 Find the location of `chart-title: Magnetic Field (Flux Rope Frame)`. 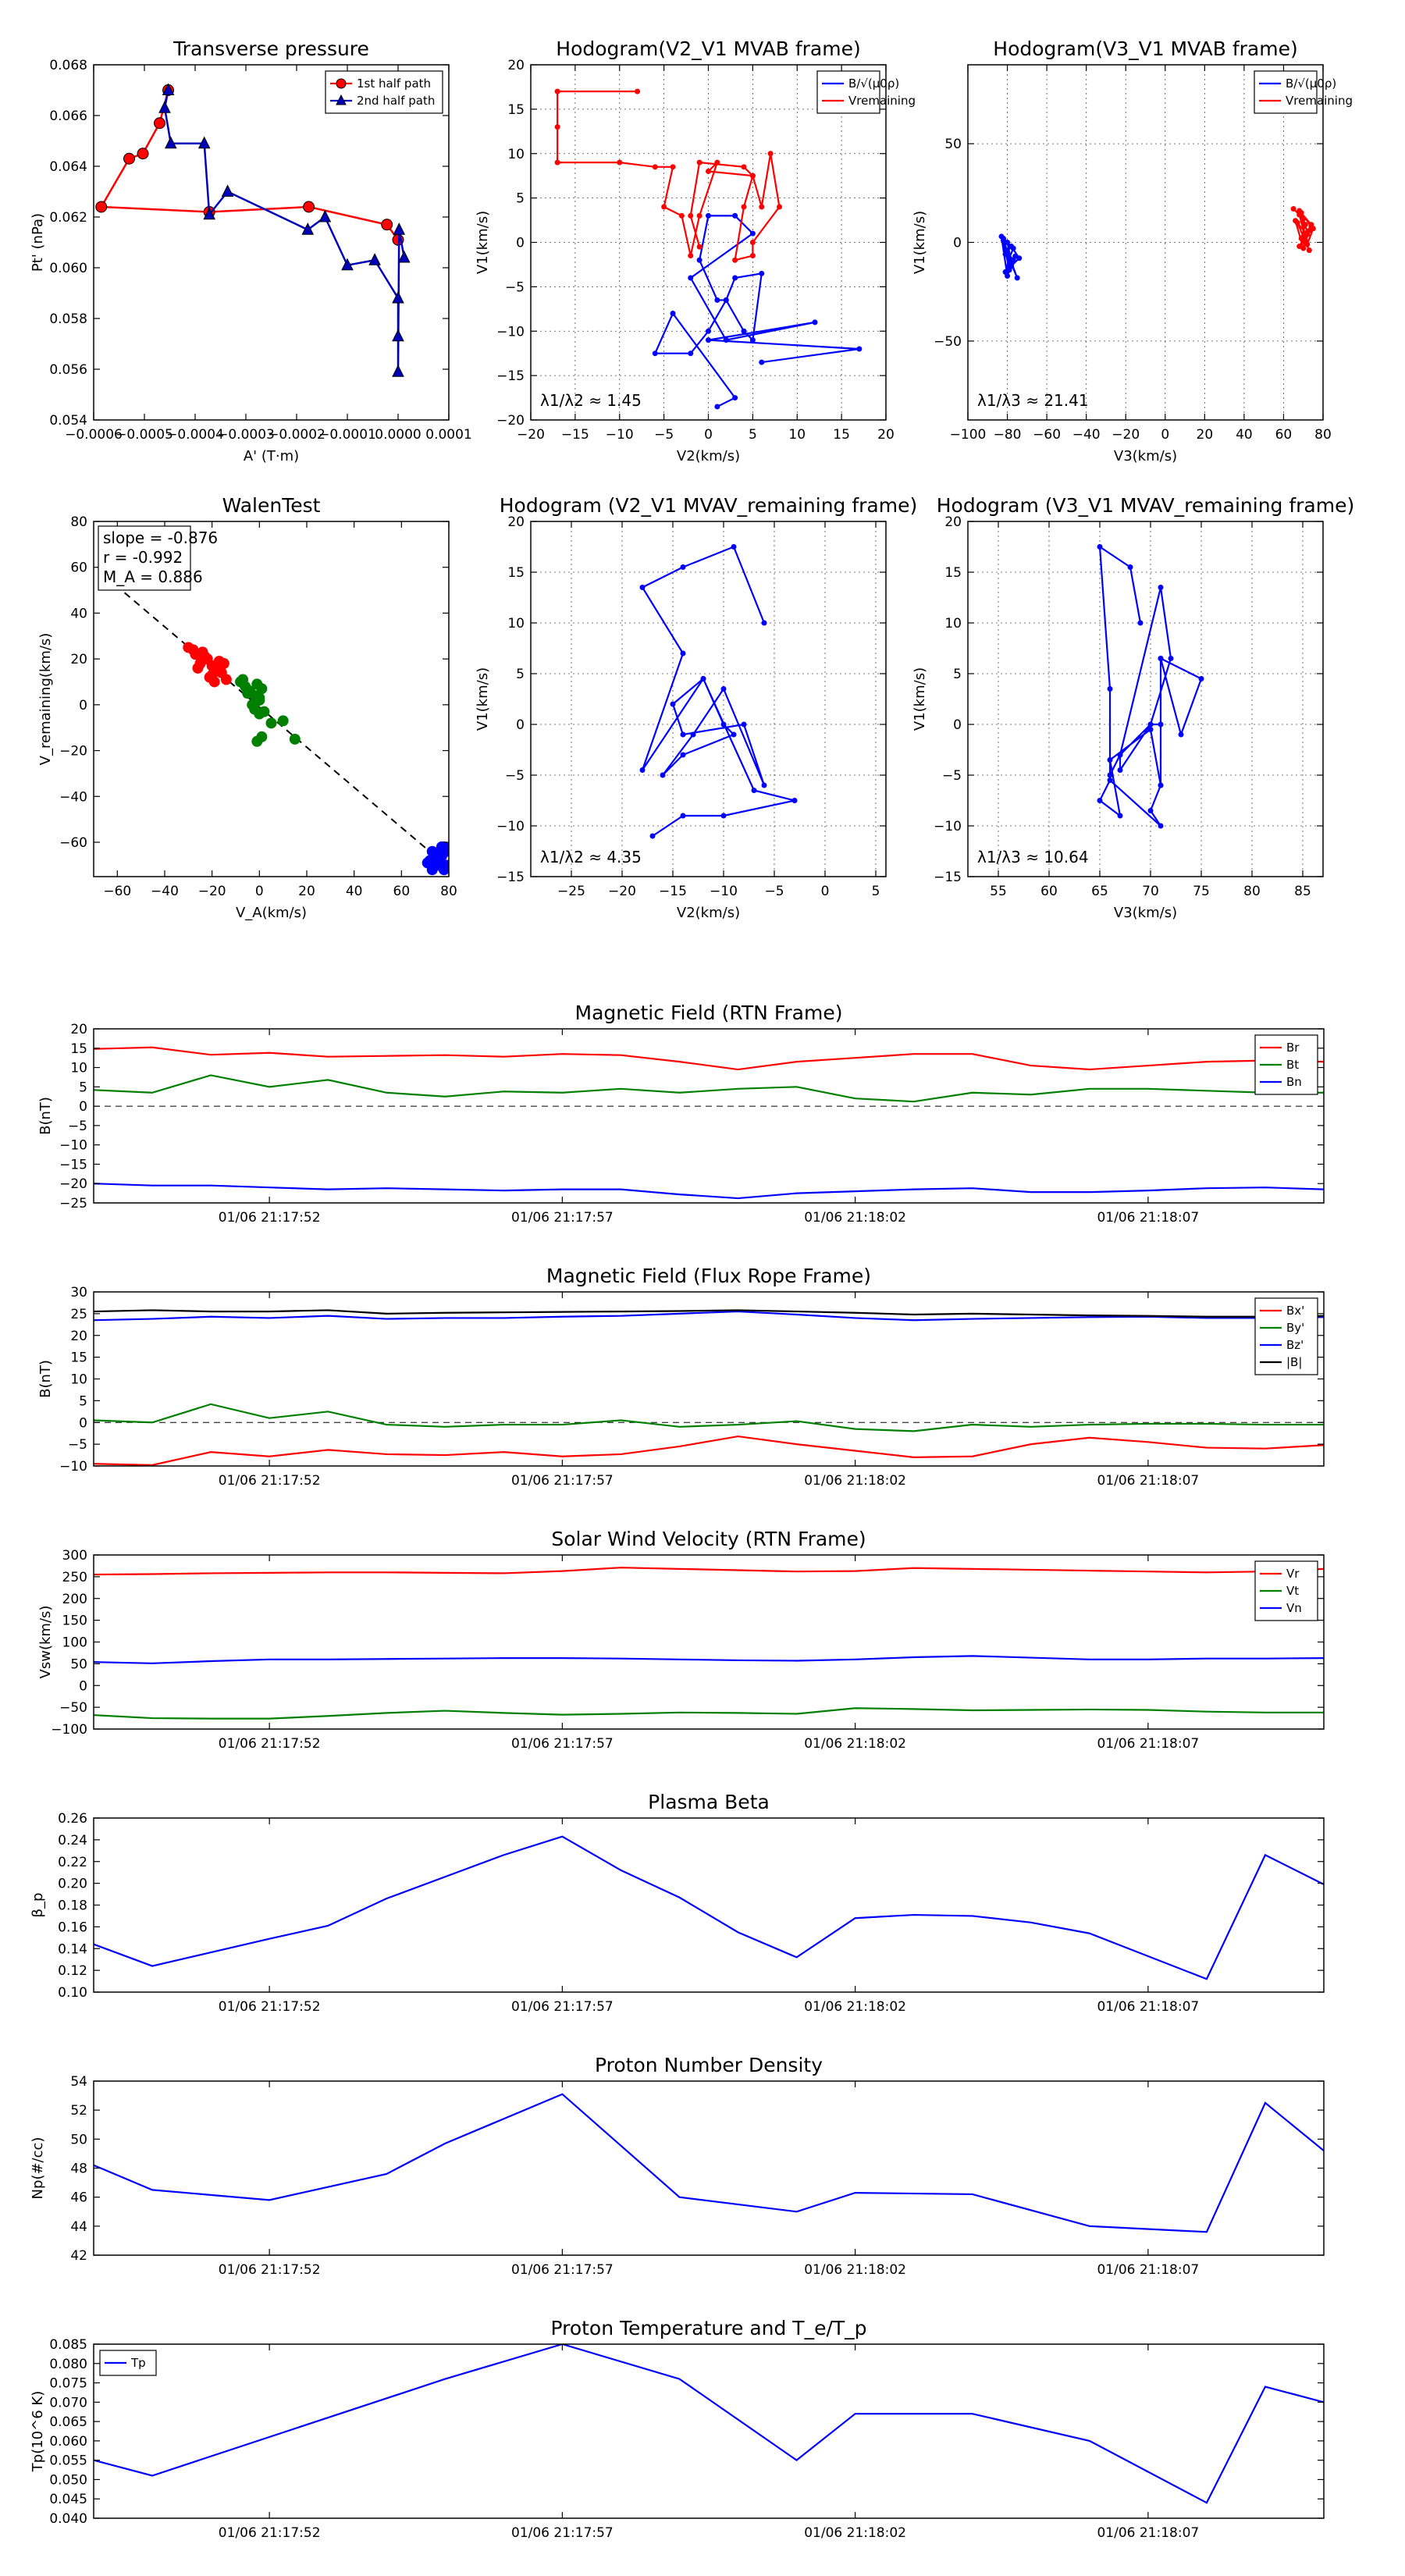

chart-title: Magnetic Field (Flux Rope Frame) is located at coordinates (709, 1276).